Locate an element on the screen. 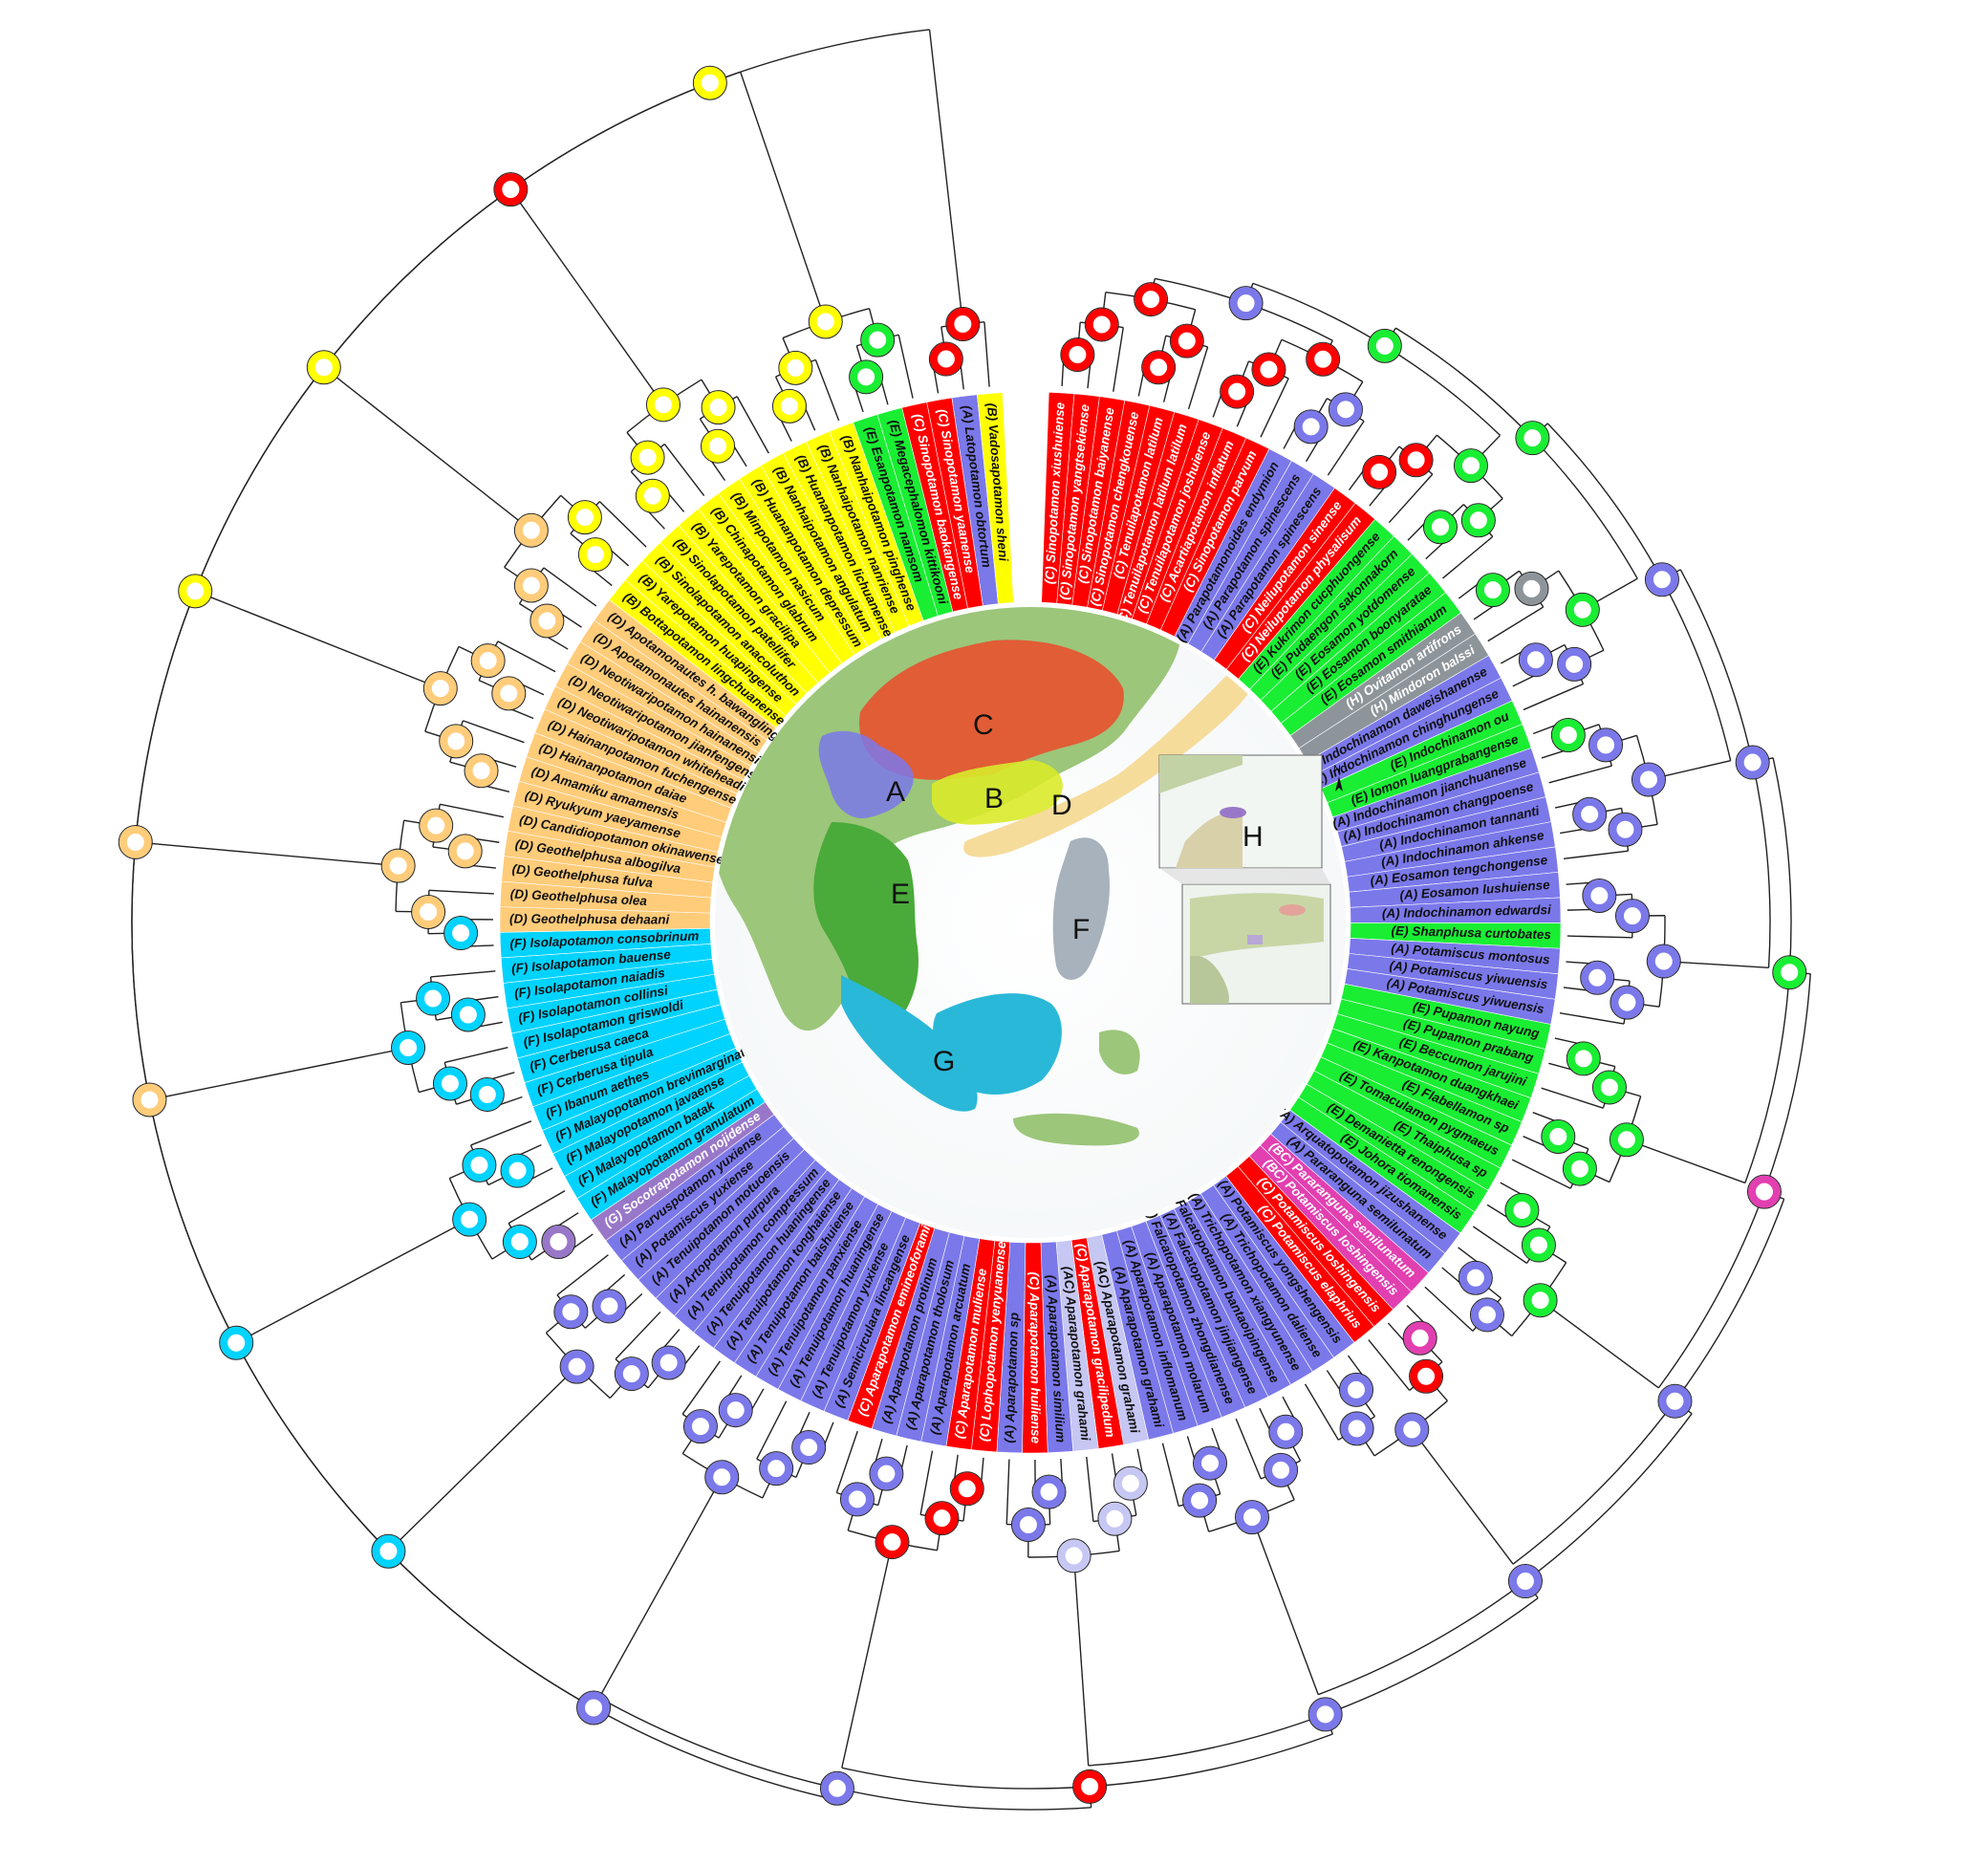 This screenshot has width=1988, height=1866. branch-arc is located at coordinates (1648, 1382).